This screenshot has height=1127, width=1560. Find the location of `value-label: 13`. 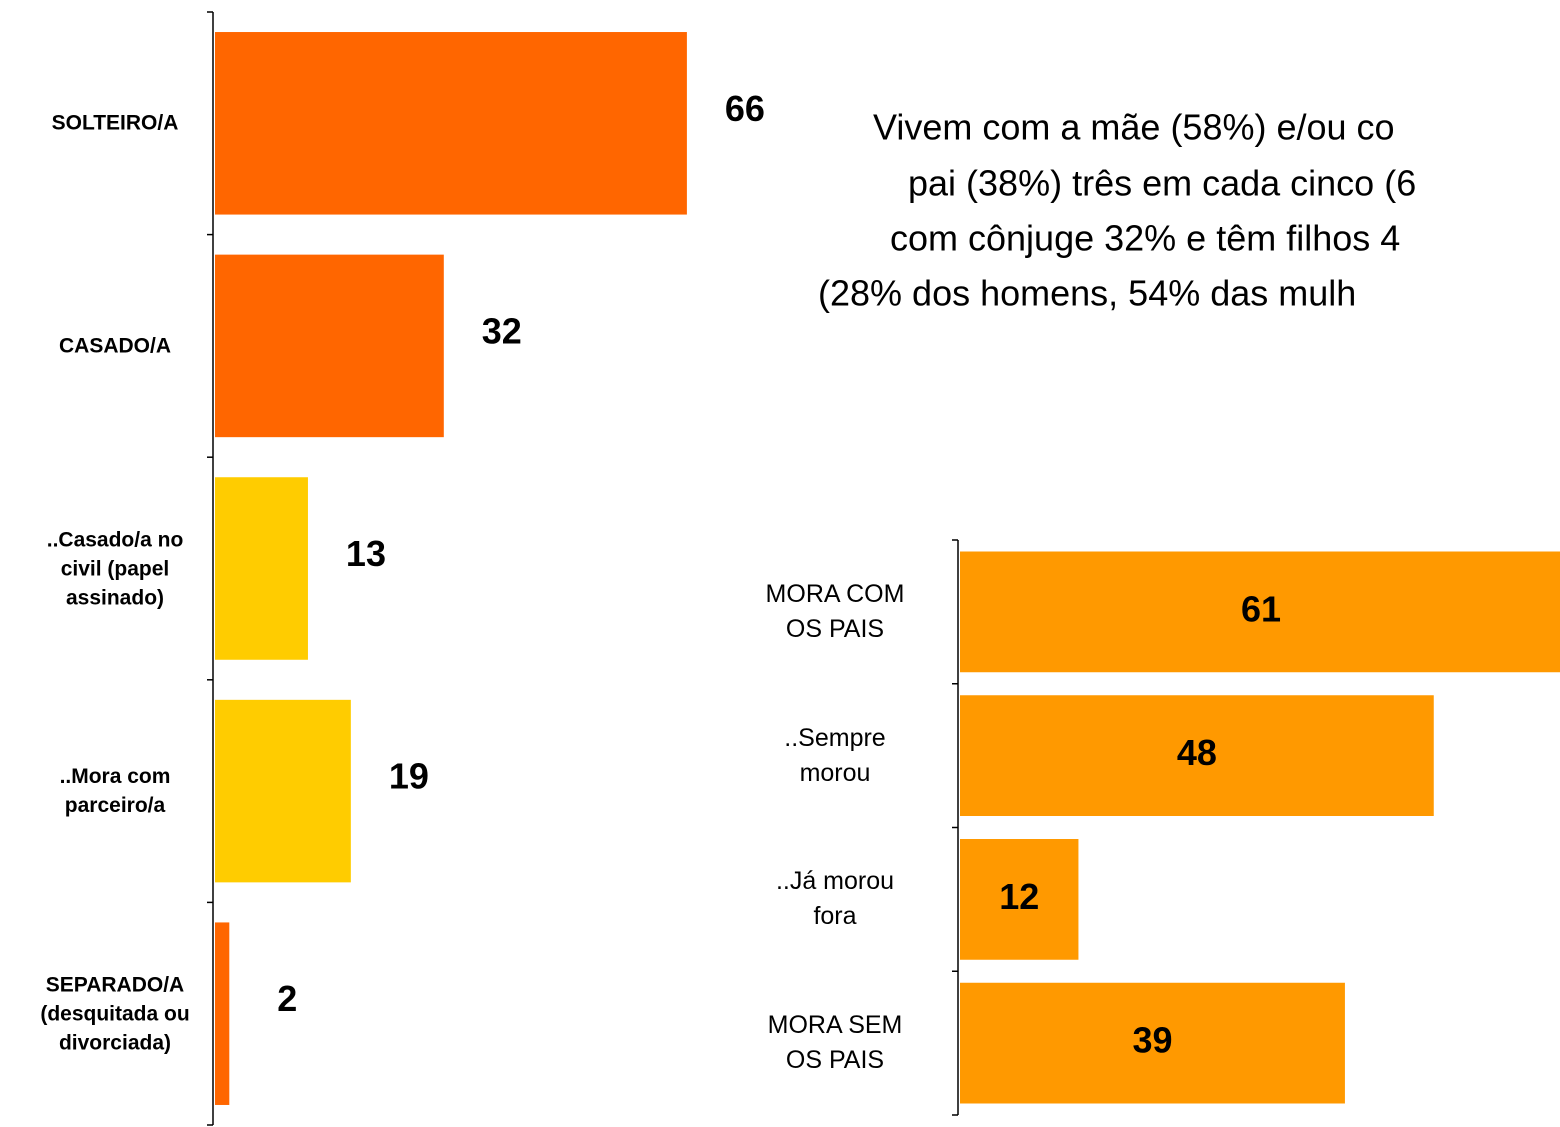

value-label: 13 is located at coordinates (366, 553).